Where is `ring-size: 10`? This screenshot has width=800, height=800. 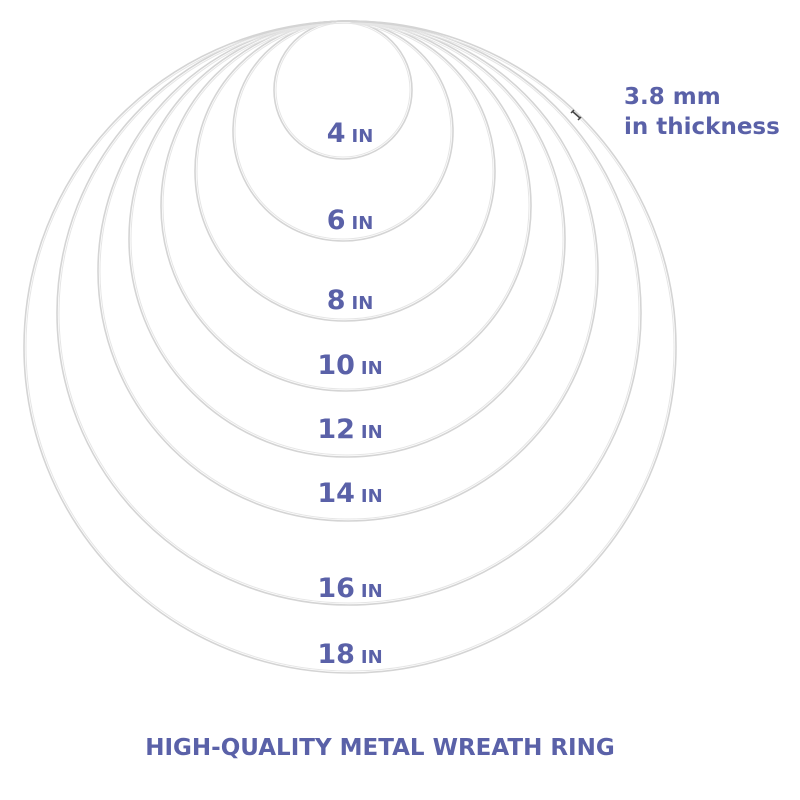 ring-size: 10 is located at coordinates (336, 365).